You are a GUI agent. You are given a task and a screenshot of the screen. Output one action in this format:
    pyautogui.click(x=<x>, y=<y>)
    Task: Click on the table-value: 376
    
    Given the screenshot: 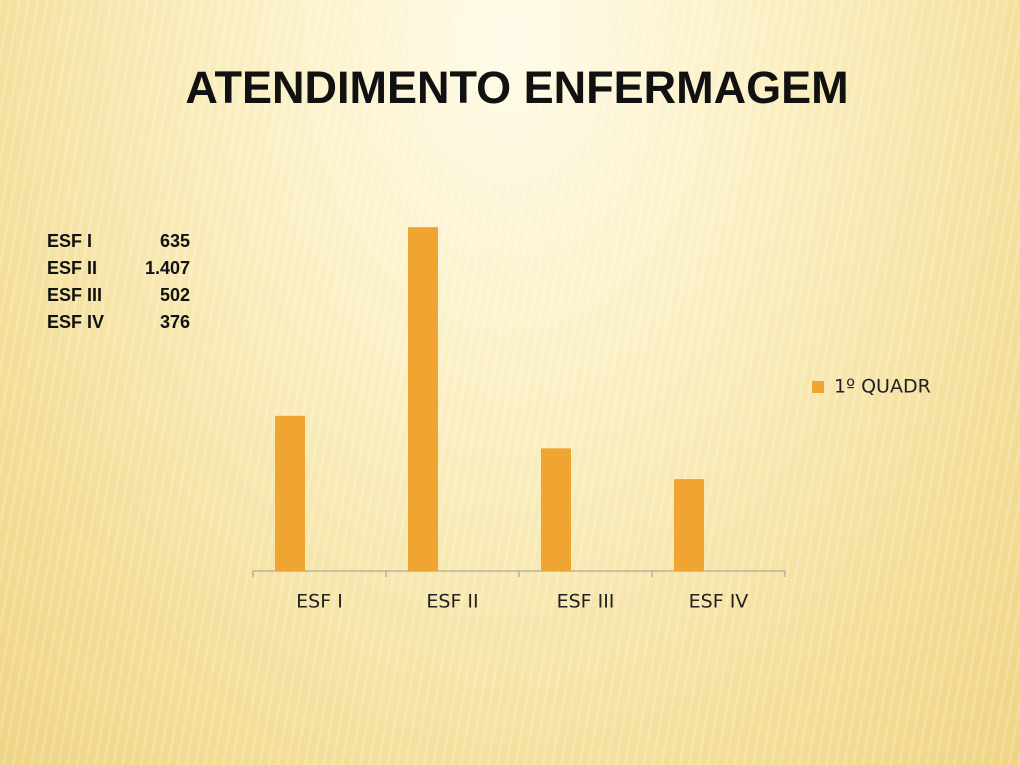 What is the action you would take?
    pyautogui.click(x=175, y=322)
    